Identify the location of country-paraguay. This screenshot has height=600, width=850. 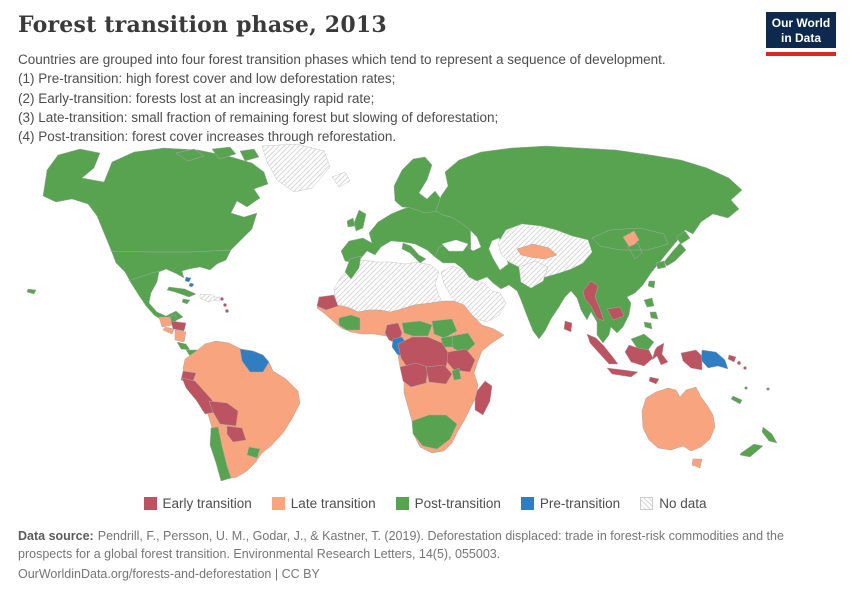
(236, 434).